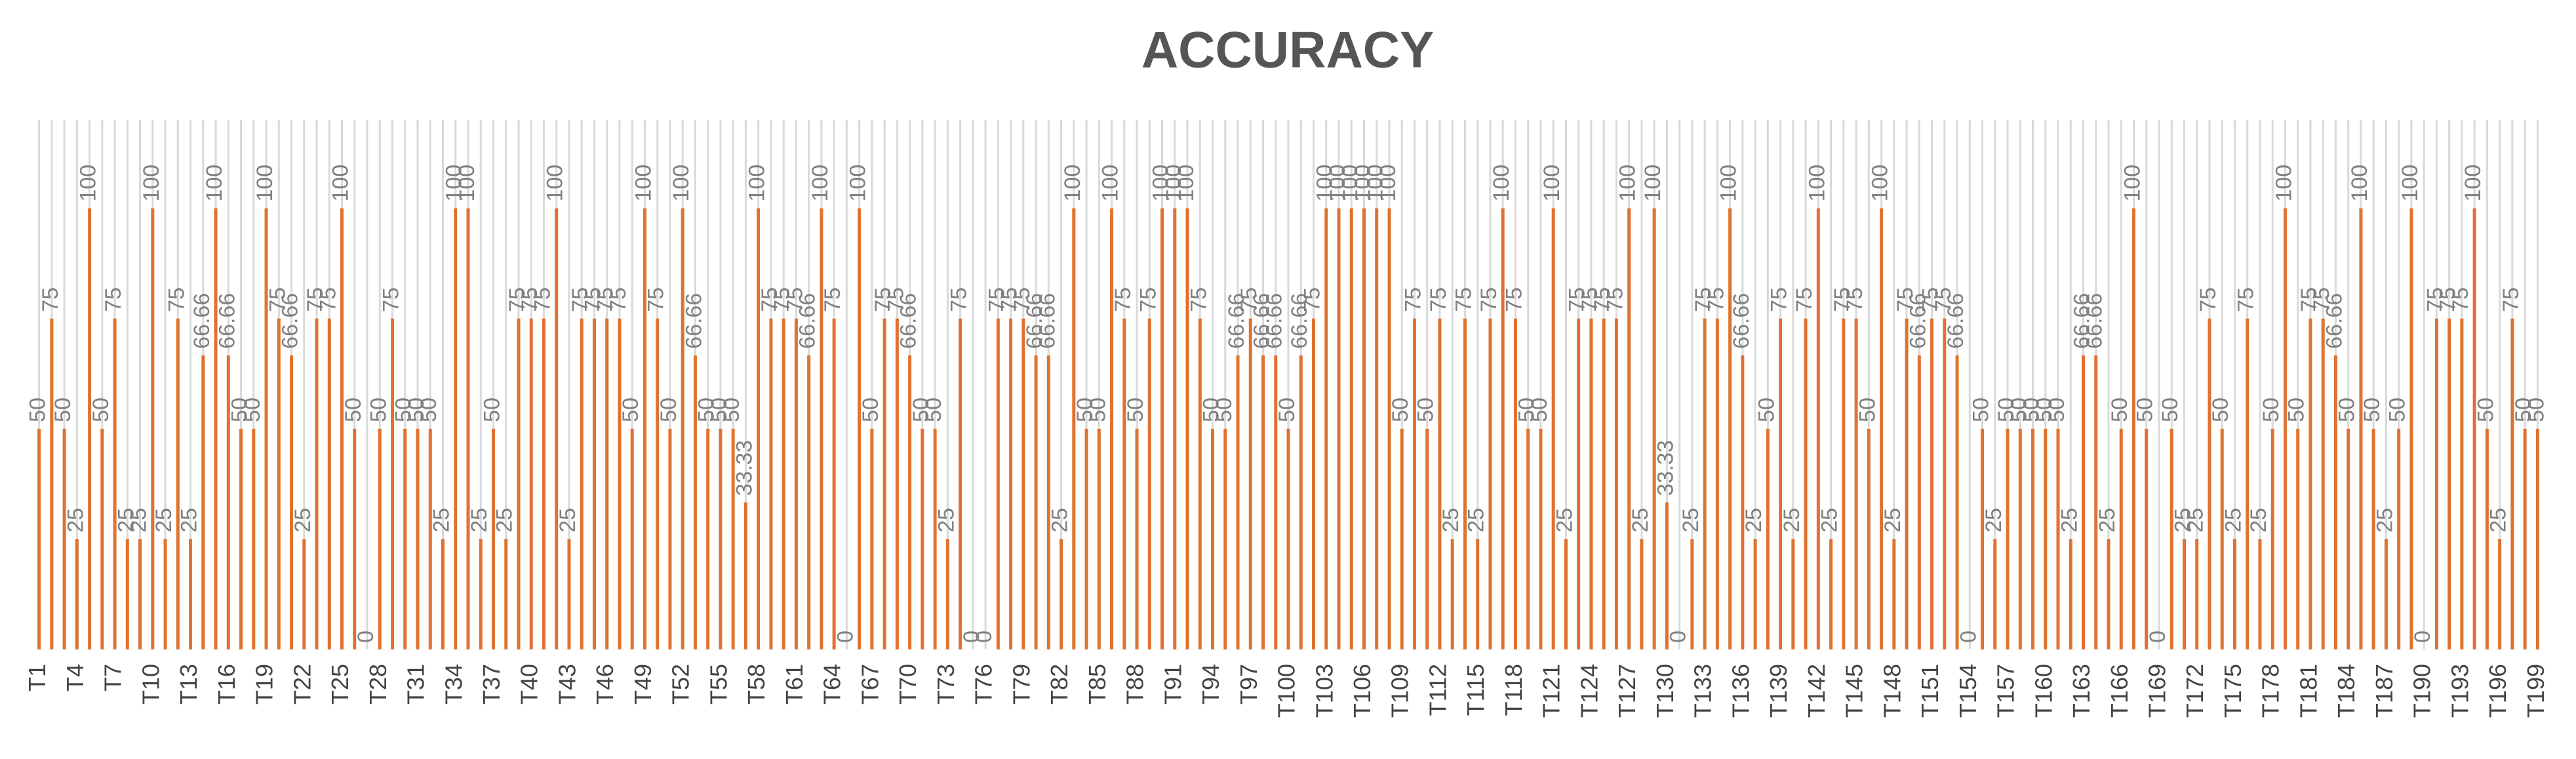 The image size is (2576, 759). I want to click on x-tick-label: T40, so click(529, 684).